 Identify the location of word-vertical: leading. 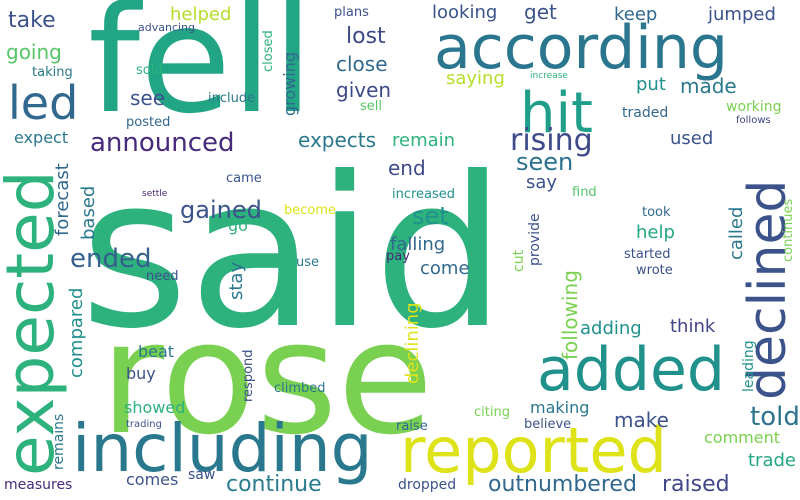
(749, 366).